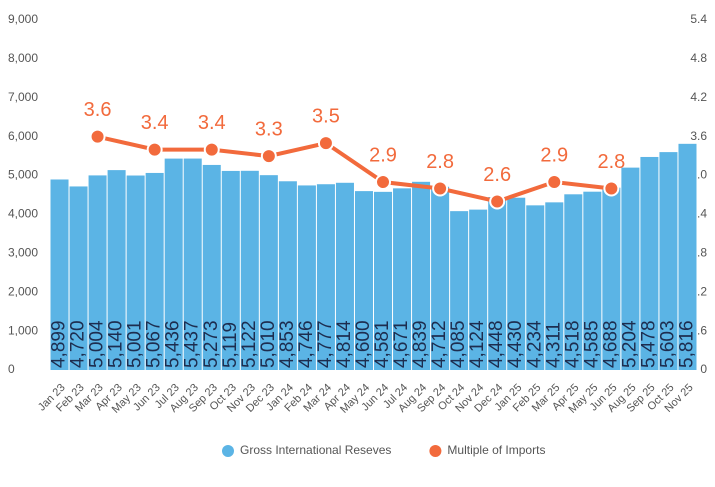  Describe the element at coordinates (325, 344) in the screenshot. I see `value-label: 4,777` at that location.